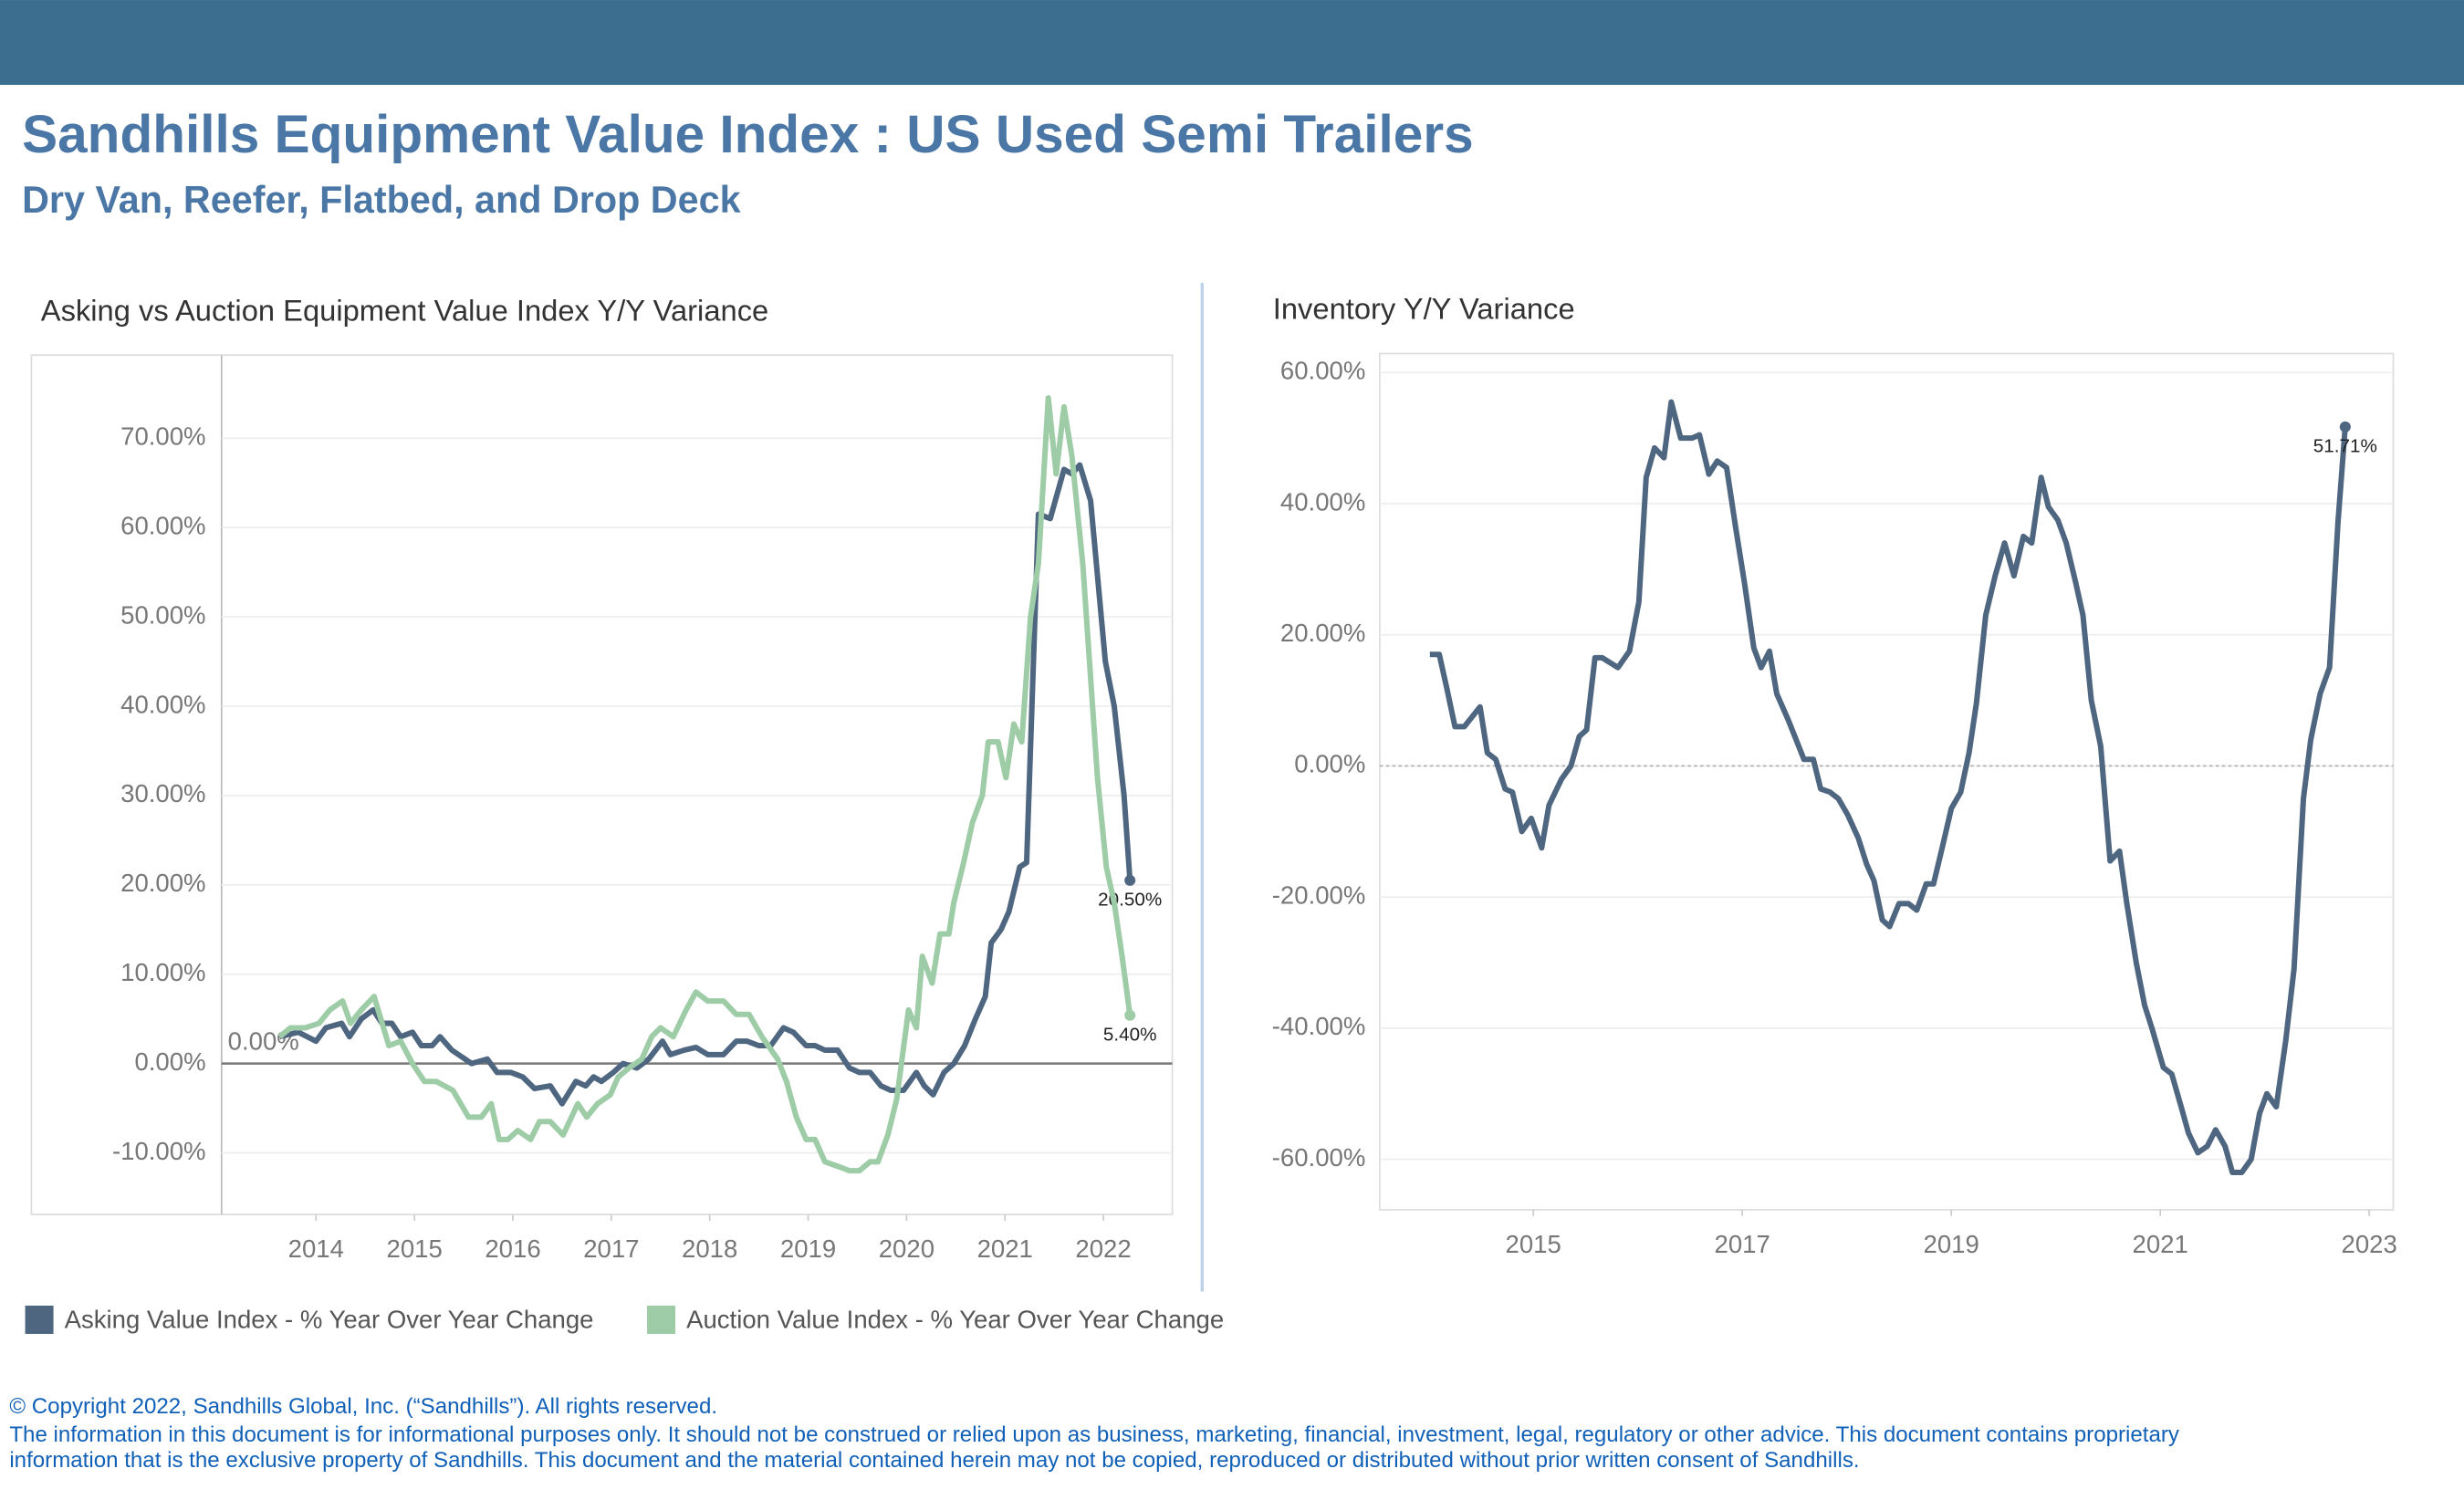 This screenshot has width=2464, height=1500. Describe the element at coordinates (1130, 1035) in the screenshot. I see `value-label: 5.40%` at that location.